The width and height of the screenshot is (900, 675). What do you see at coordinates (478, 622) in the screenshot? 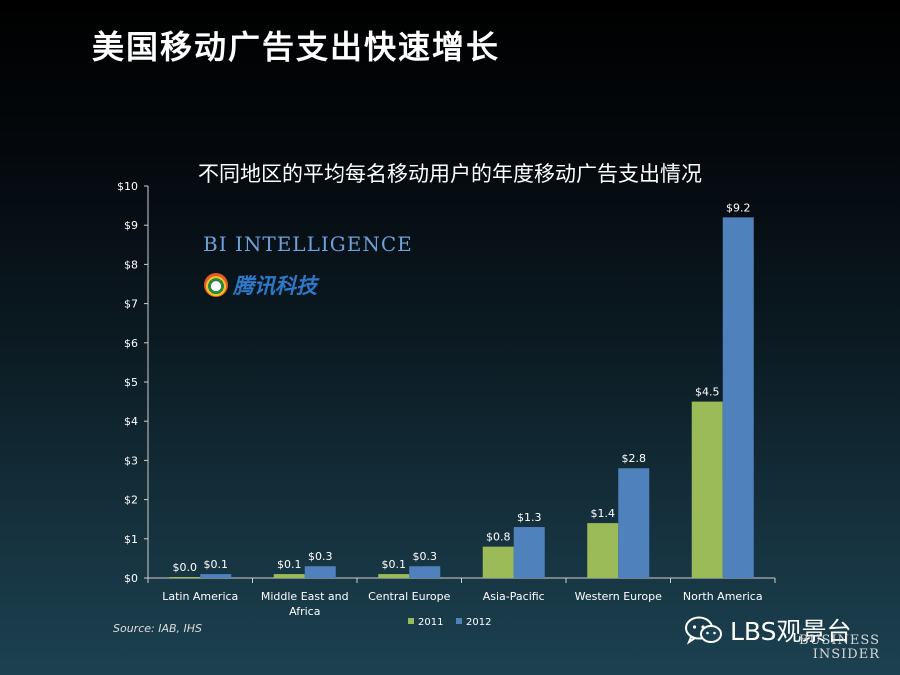
I see `legend-label-2012: 2012` at bounding box center [478, 622].